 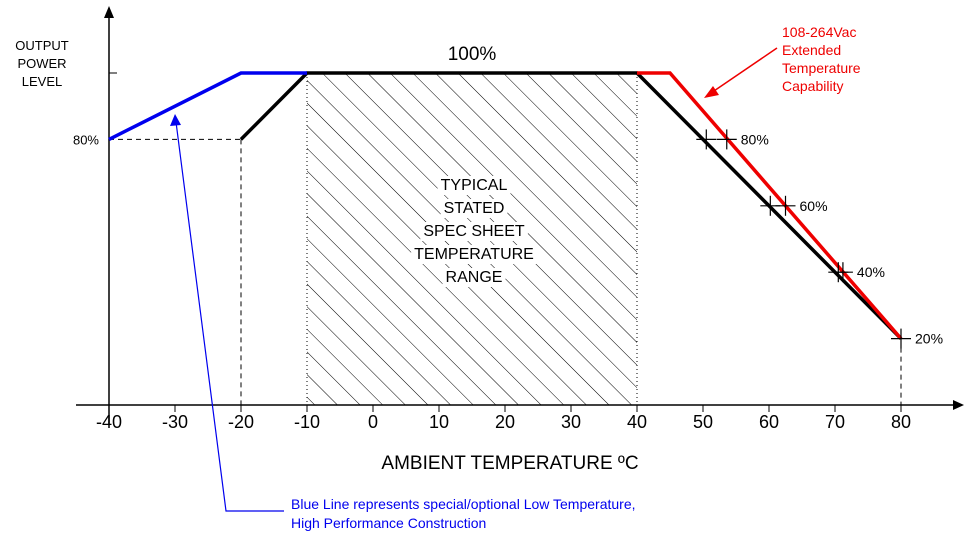 What do you see at coordinates (439, 422) in the screenshot?
I see `x-tick-label: 10` at bounding box center [439, 422].